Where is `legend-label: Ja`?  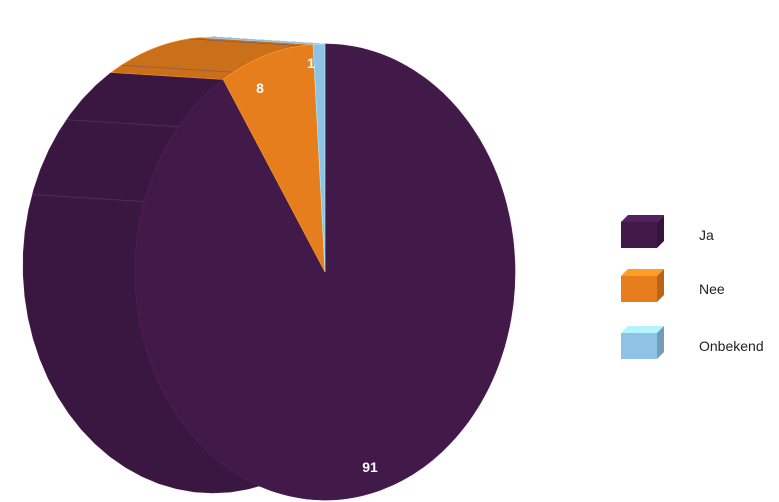 legend-label: Ja is located at coordinates (706, 235).